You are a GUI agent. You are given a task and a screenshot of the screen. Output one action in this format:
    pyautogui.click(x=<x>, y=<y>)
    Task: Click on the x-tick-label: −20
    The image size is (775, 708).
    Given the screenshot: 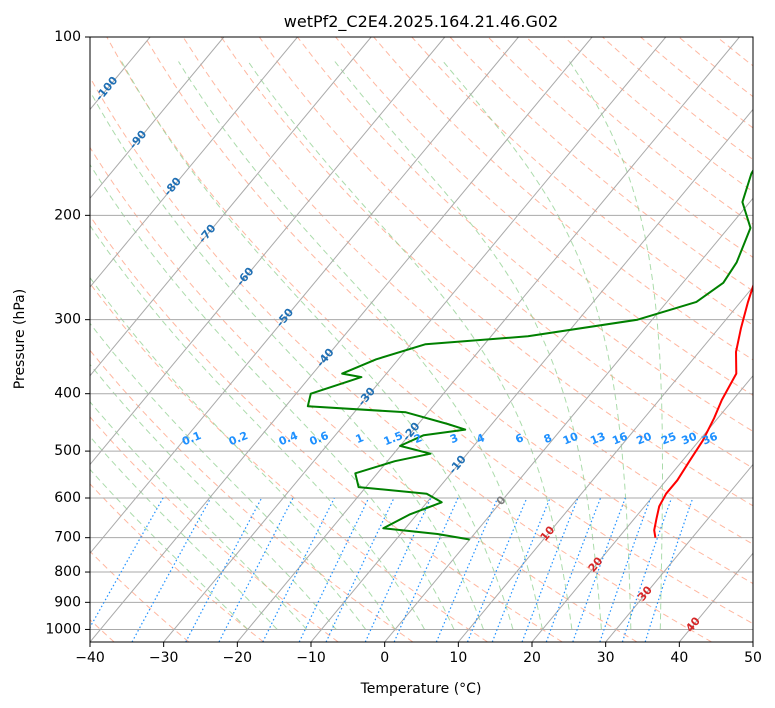 What is the action you would take?
    pyautogui.click(x=238, y=658)
    